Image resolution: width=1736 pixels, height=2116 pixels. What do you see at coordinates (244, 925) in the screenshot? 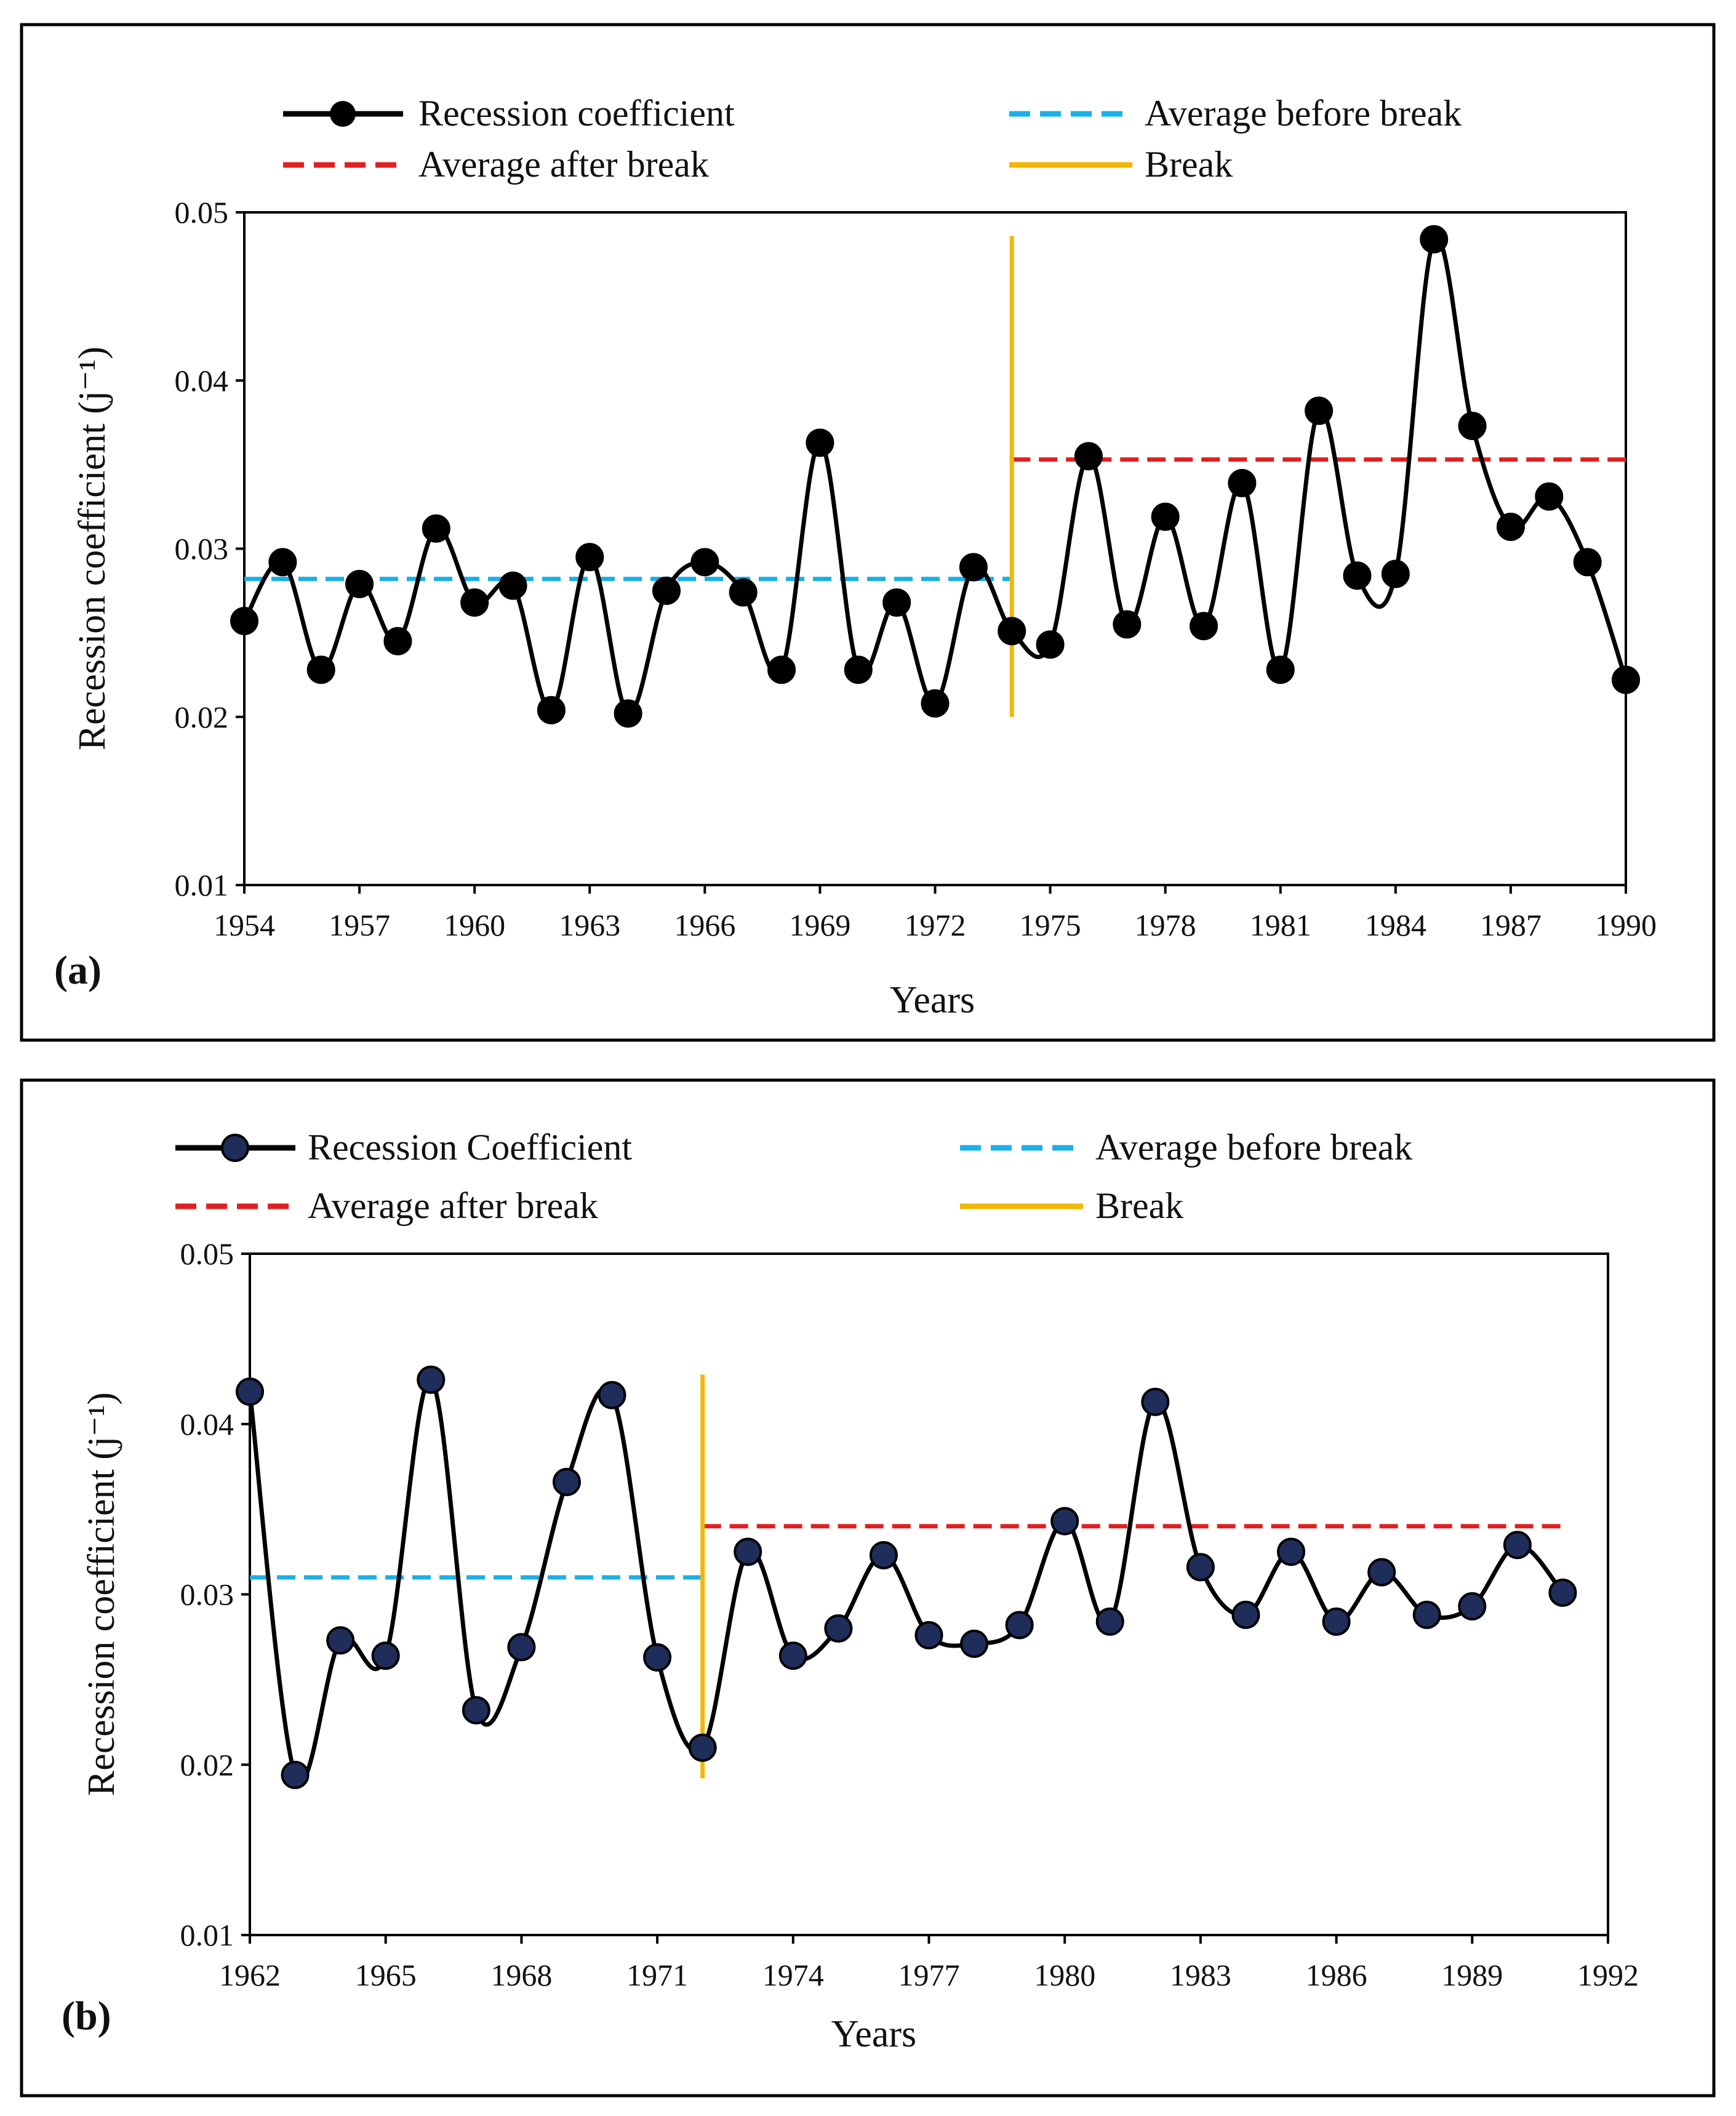
I see `x-tick-label: 1954` at bounding box center [244, 925].